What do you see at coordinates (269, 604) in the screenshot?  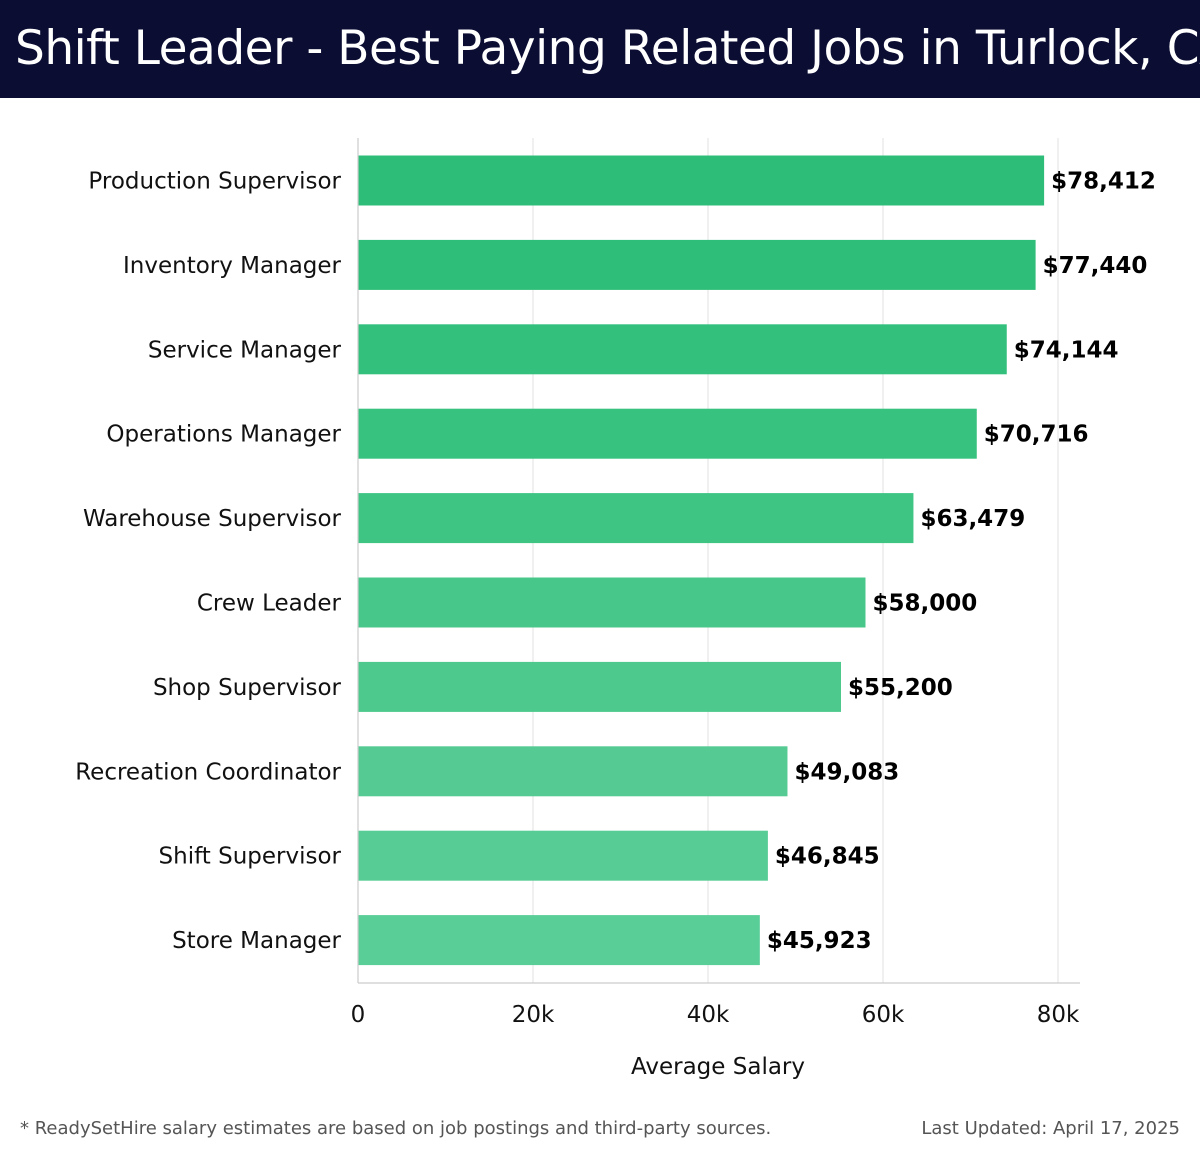 I see `category-label: Crew Leader` at bounding box center [269, 604].